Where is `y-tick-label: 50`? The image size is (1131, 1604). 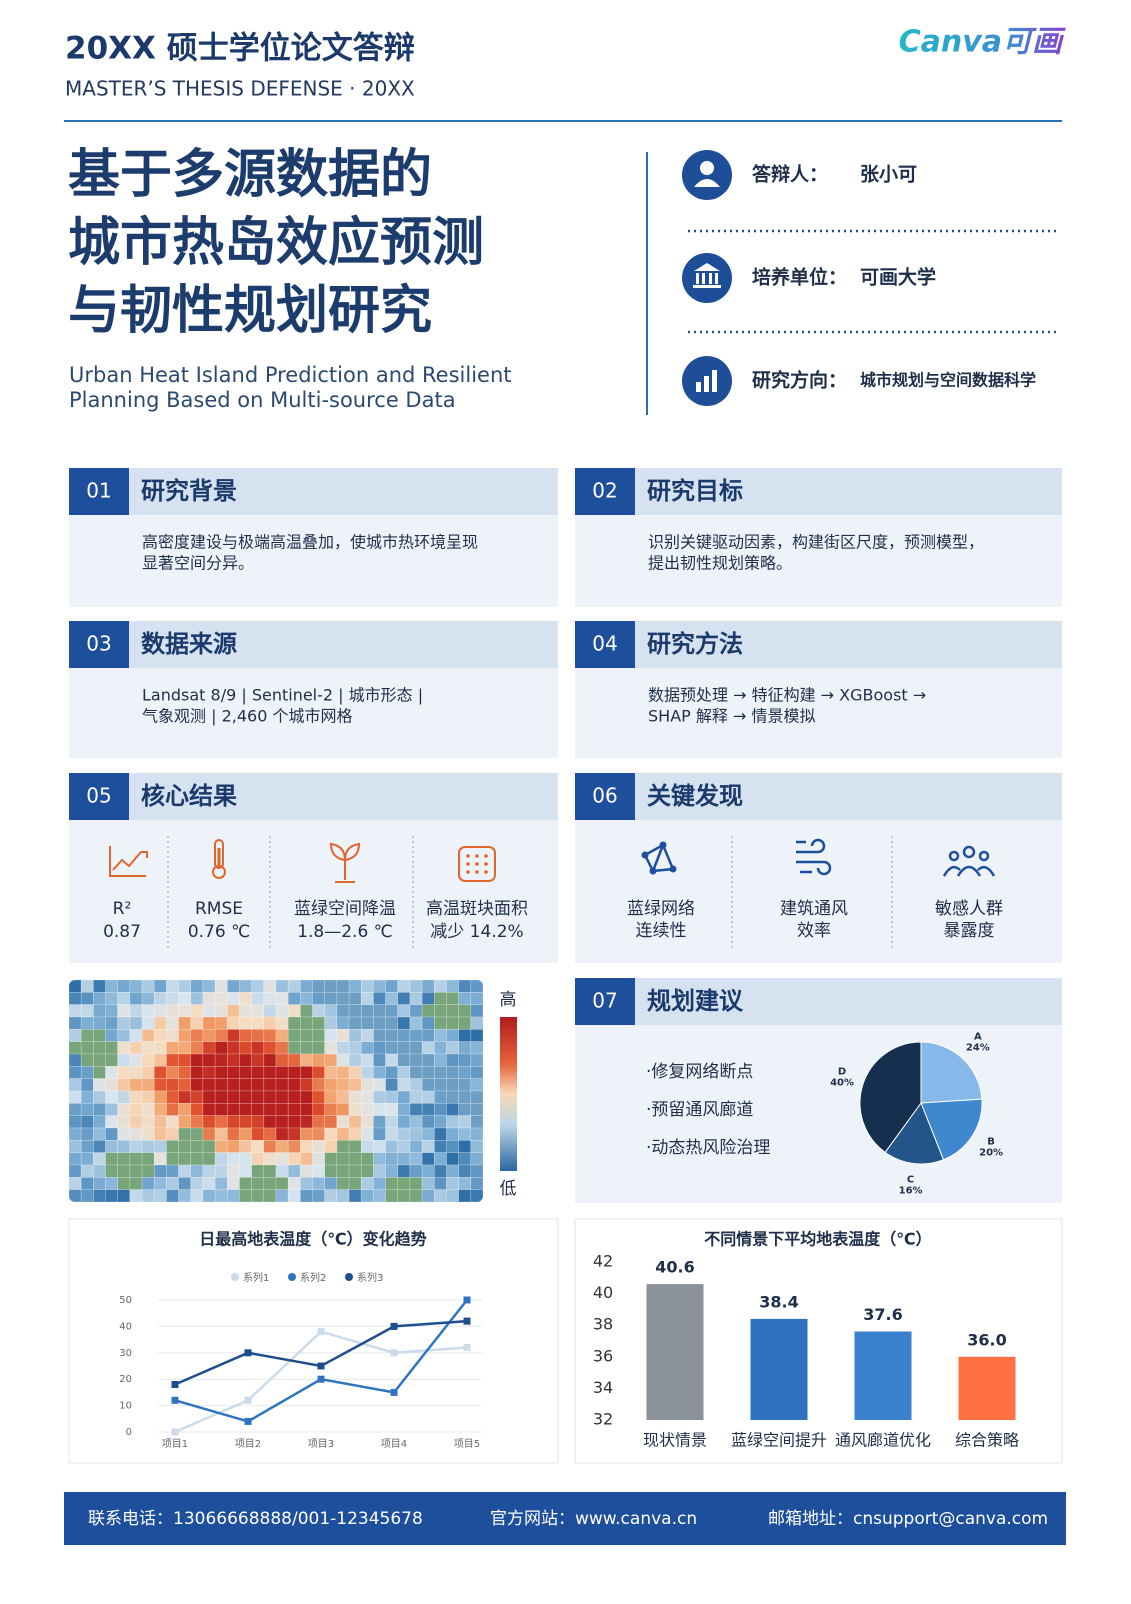 y-tick-label: 50 is located at coordinates (125, 1300).